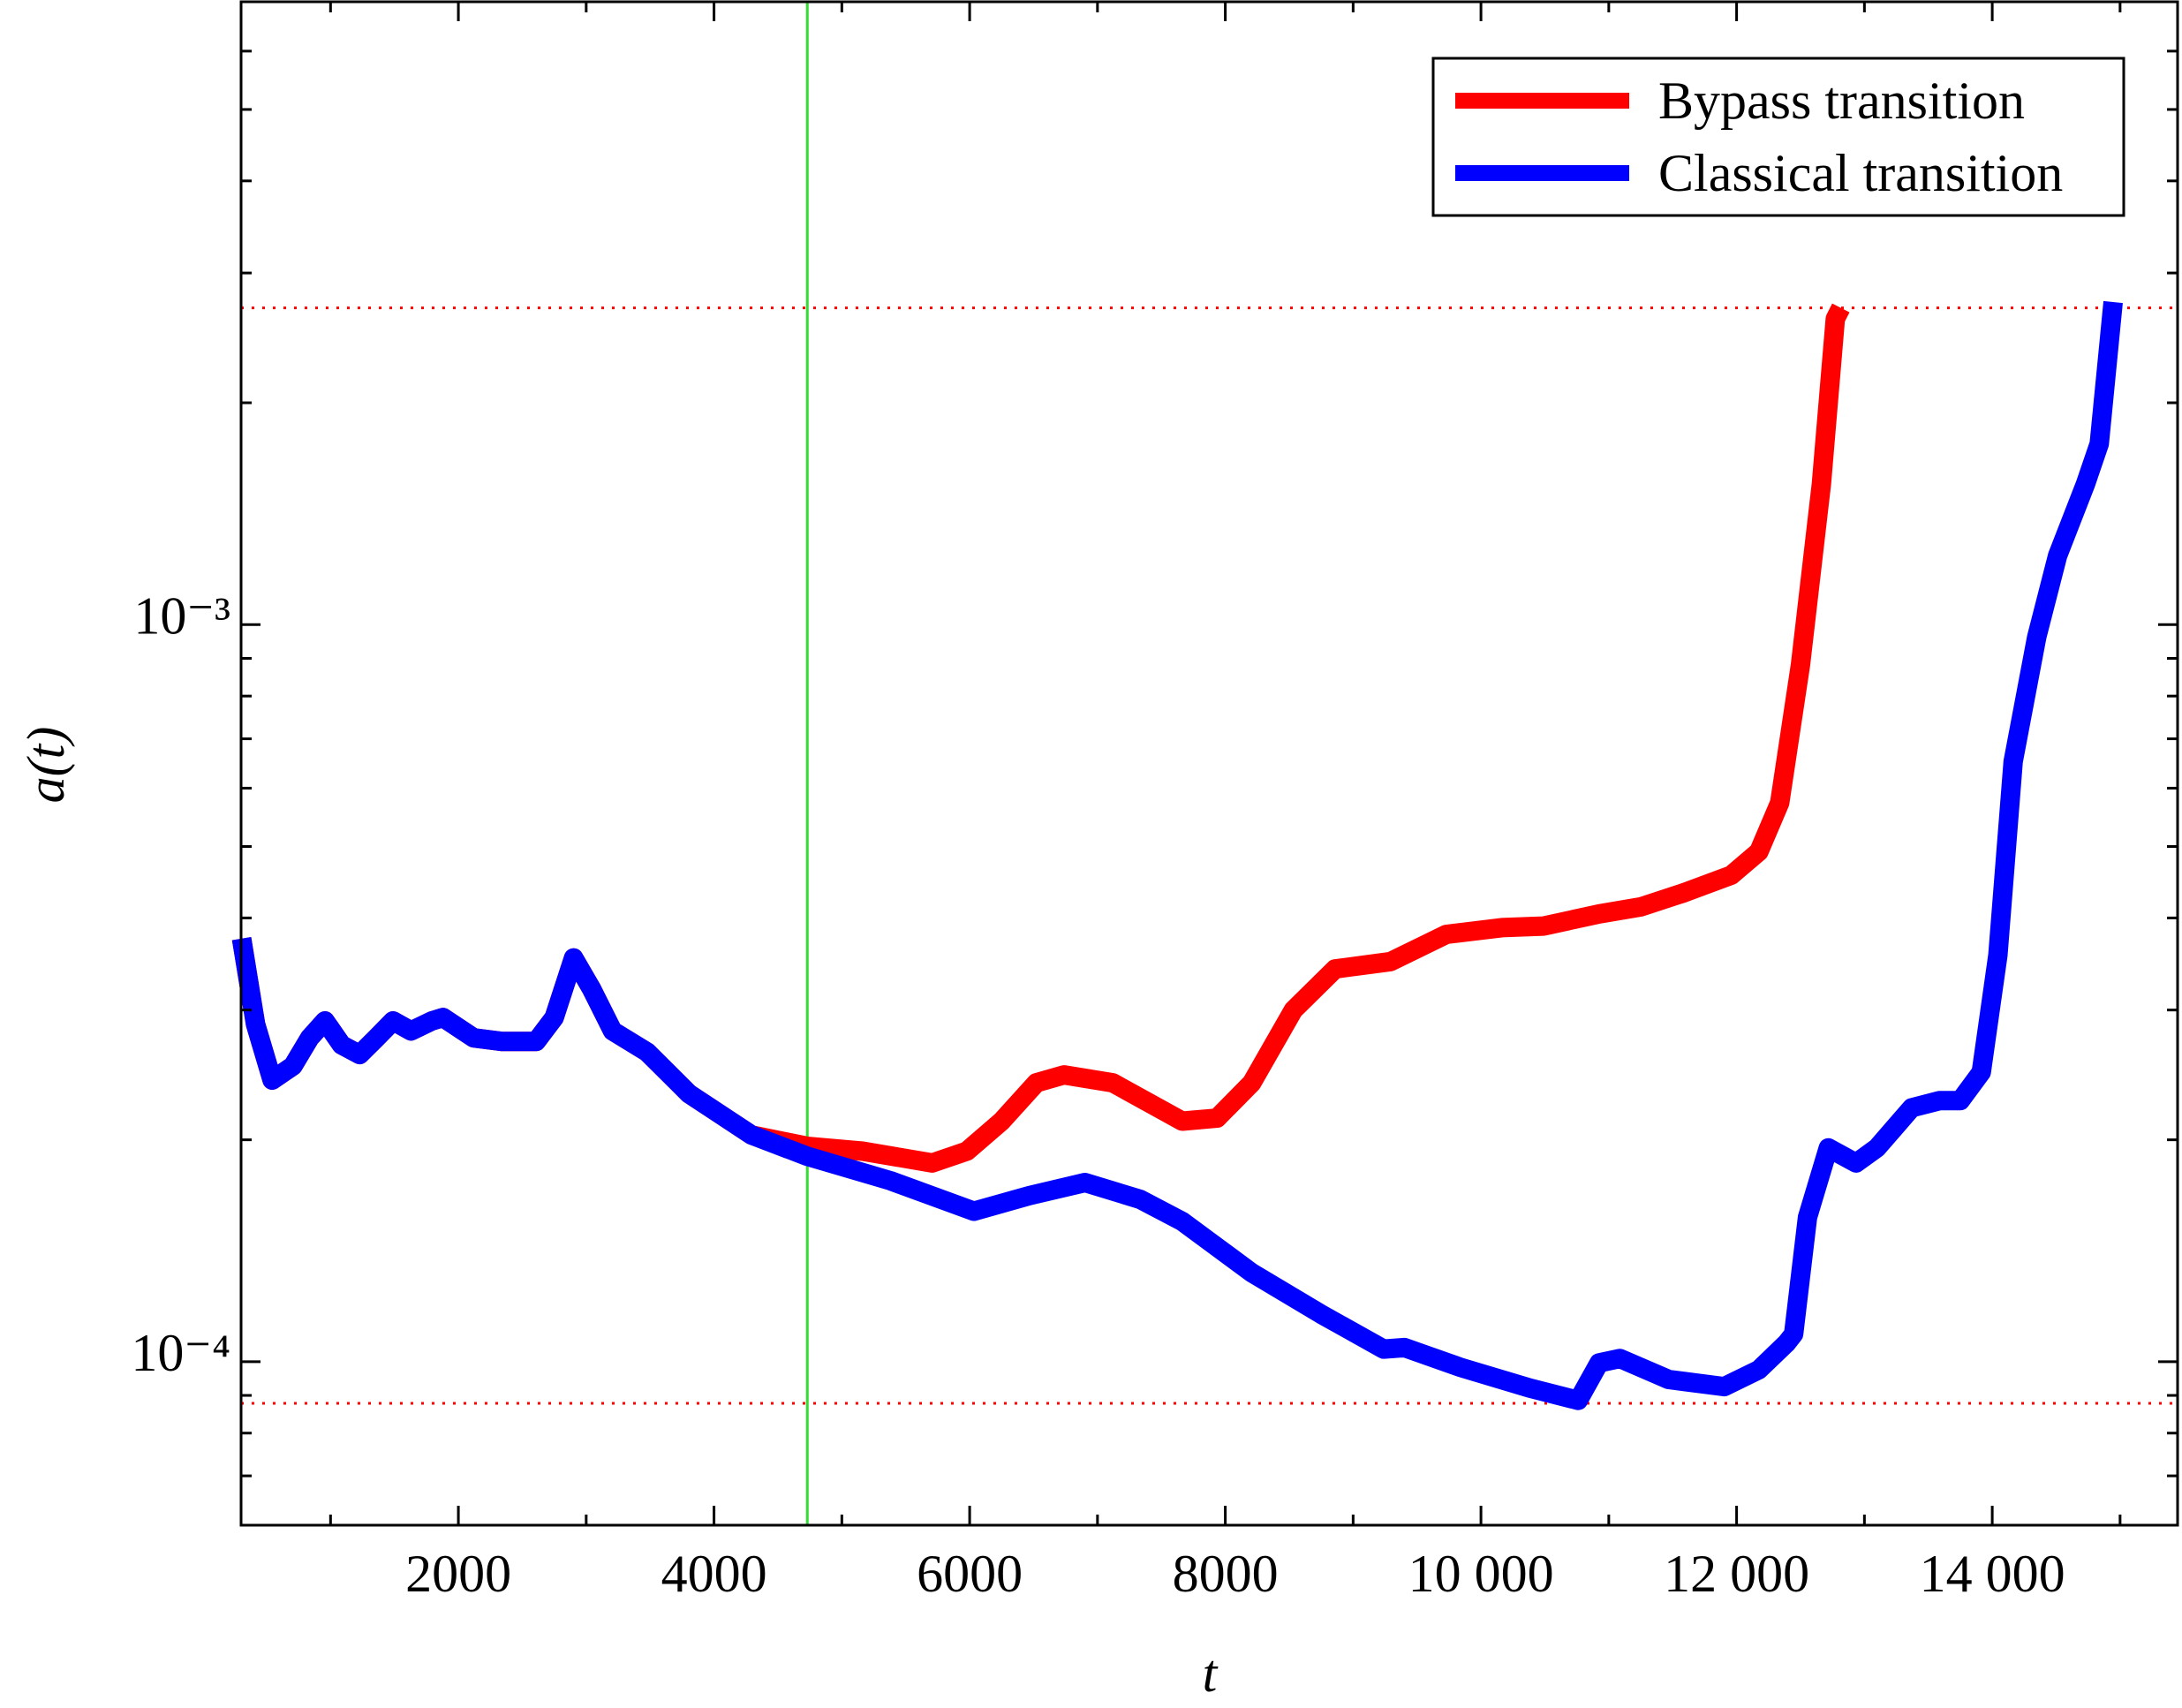 The image size is (2182, 1708). I want to click on x-axis-label: t, so click(1211, 1673).